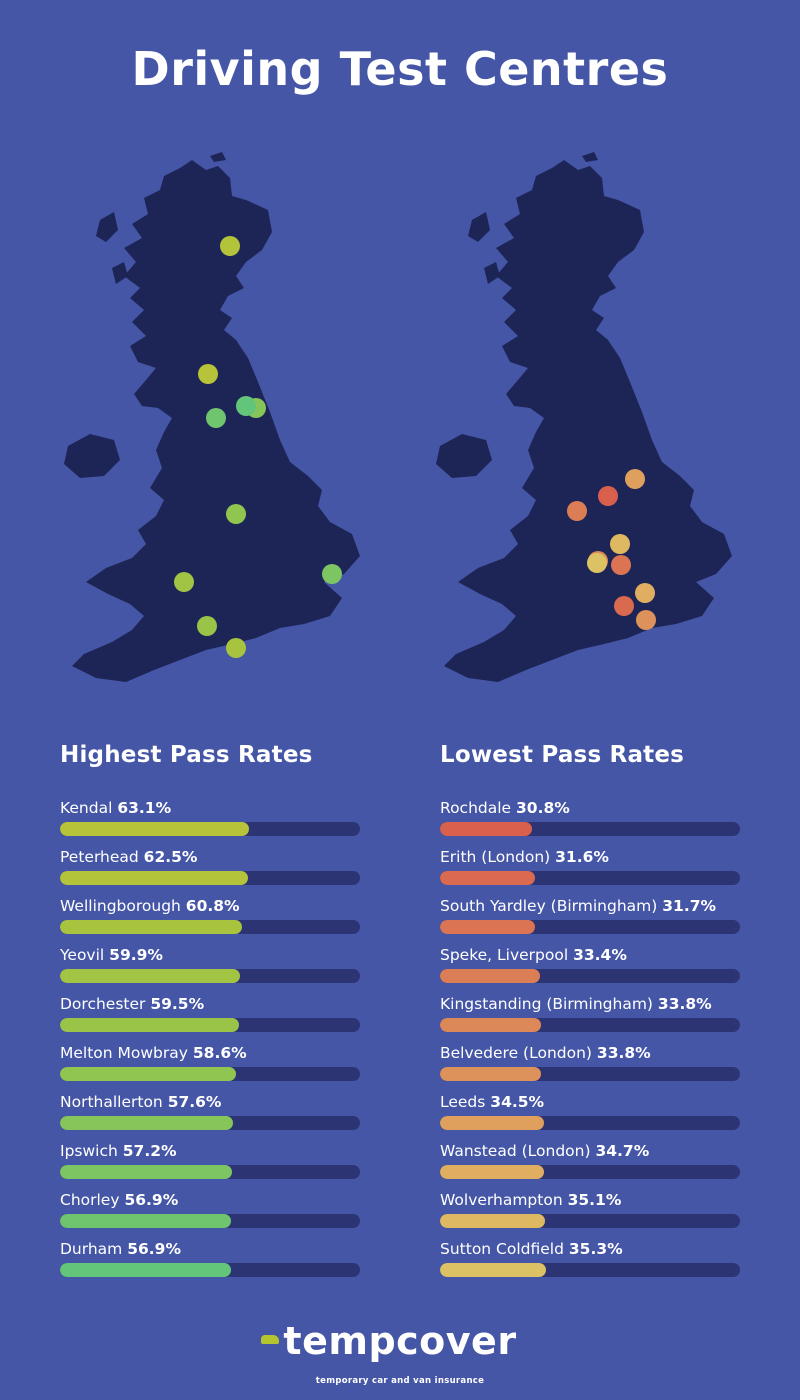  What do you see at coordinates (91, 1151) in the screenshot?
I see `category-label: Ipswich` at bounding box center [91, 1151].